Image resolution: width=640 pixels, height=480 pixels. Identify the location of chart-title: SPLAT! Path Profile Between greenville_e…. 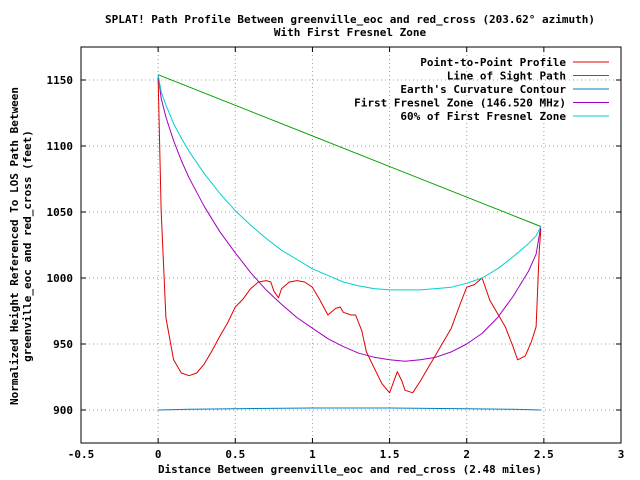
(350, 19).